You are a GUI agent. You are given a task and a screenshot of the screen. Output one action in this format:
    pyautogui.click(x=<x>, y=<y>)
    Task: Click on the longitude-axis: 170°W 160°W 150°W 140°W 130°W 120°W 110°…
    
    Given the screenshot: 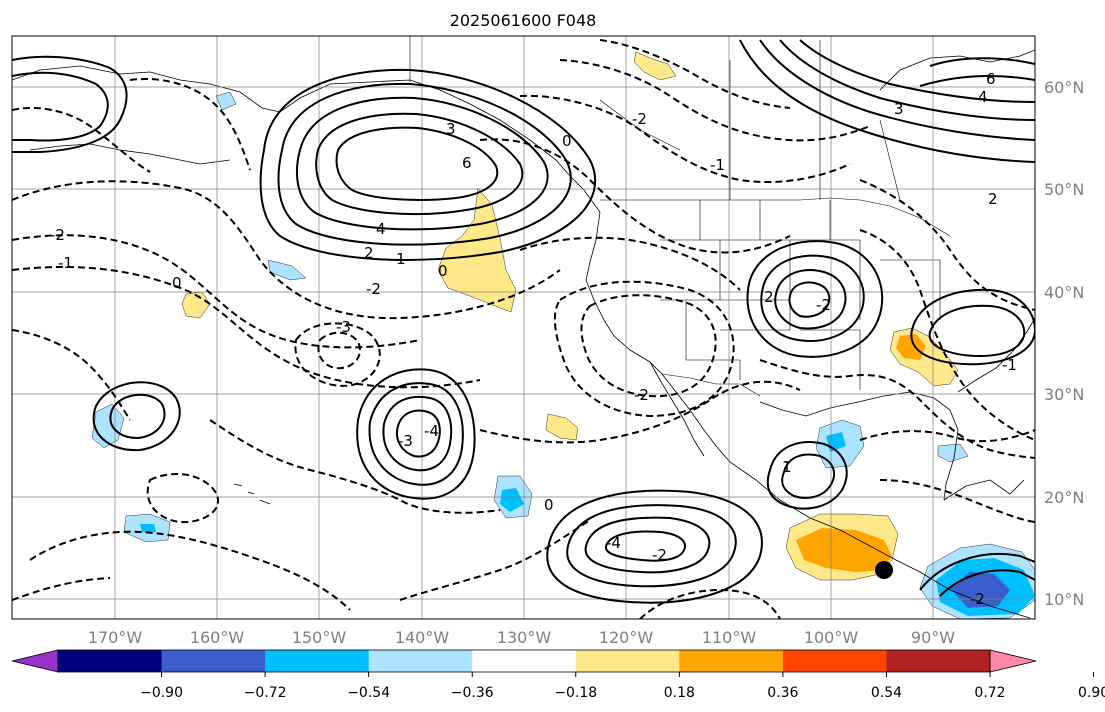 What is the action you would take?
    pyautogui.click(x=521, y=637)
    